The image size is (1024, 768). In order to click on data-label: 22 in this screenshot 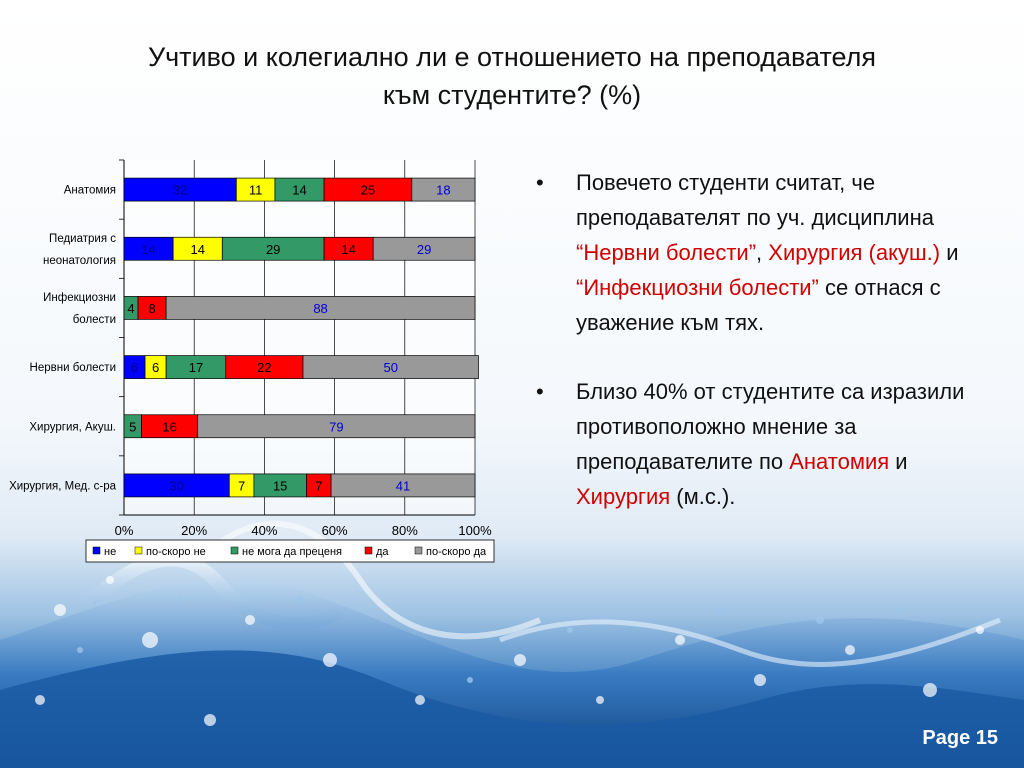, I will do `click(264, 367)`.